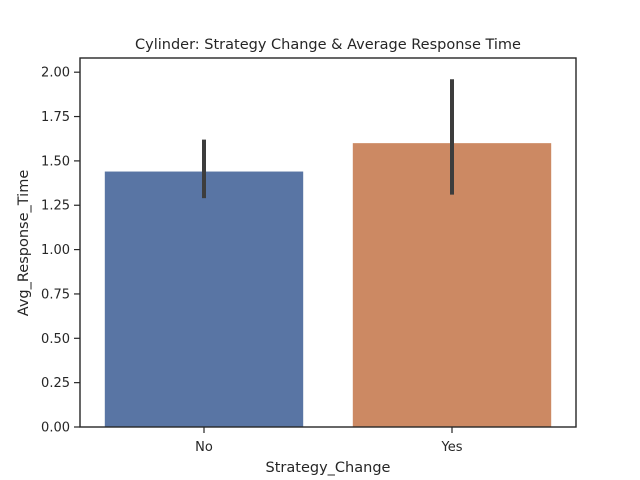 Image resolution: width=640 pixels, height=480 pixels. I want to click on y-tick-label: 0.50, so click(55, 339).